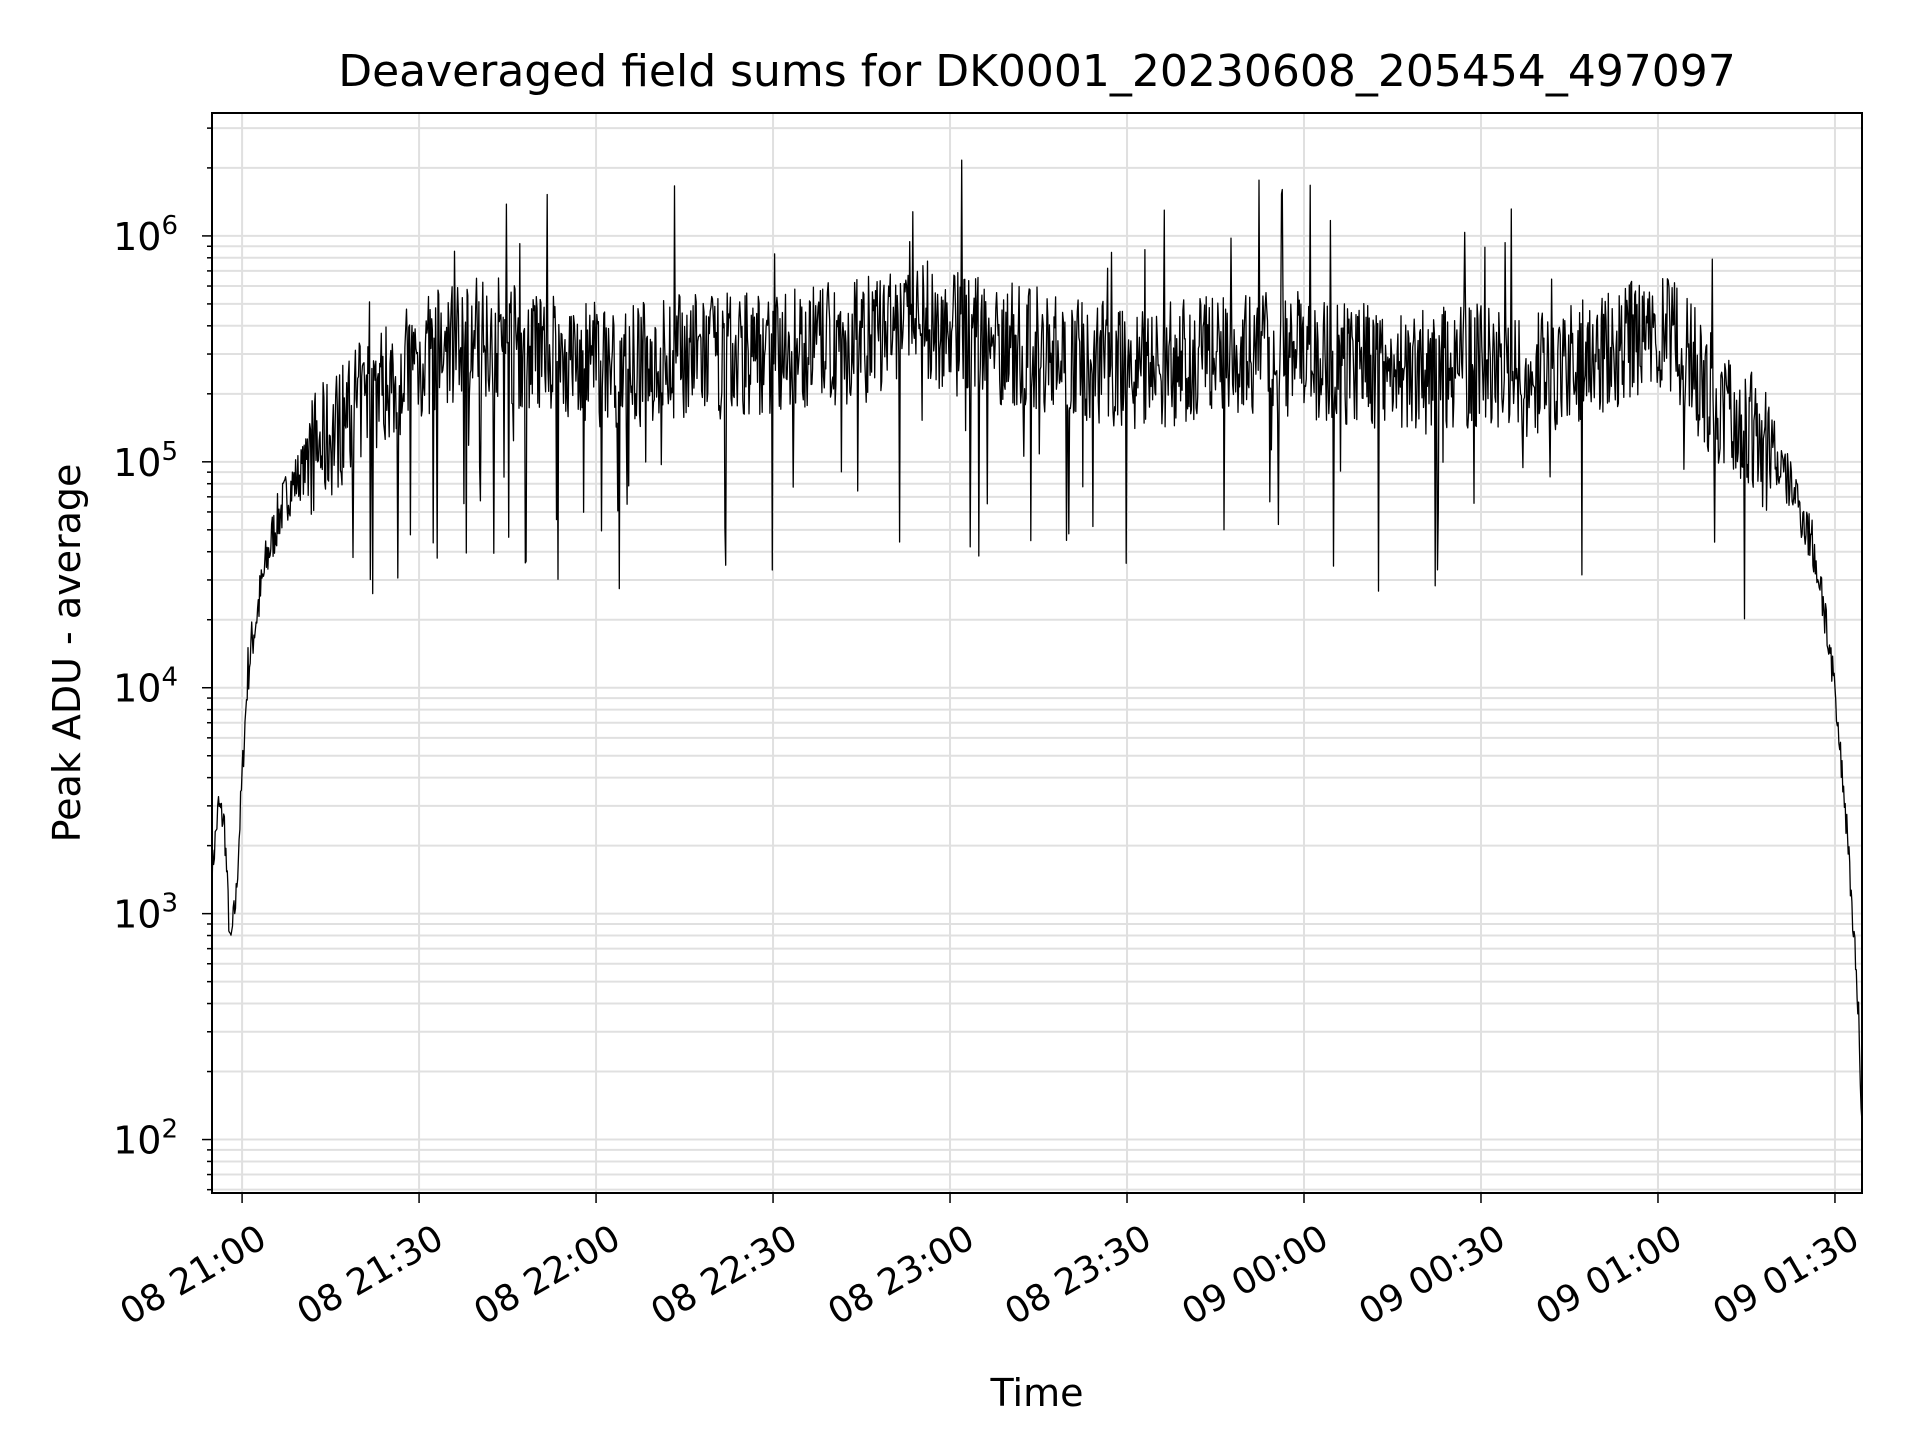 The height and width of the screenshot is (1440, 1920). What do you see at coordinates (145, 687) in the screenshot?
I see `y-tick-label: 104` at bounding box center [145, 687].